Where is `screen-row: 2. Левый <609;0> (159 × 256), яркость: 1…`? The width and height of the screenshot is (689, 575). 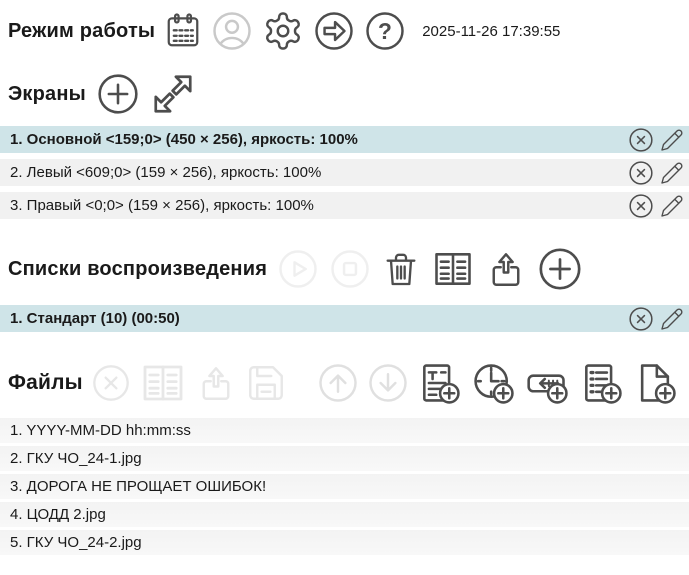
screen-row: 2. Левый <609;0> (159 × 256), яркость: 1… is located at coordinates (344, 172).